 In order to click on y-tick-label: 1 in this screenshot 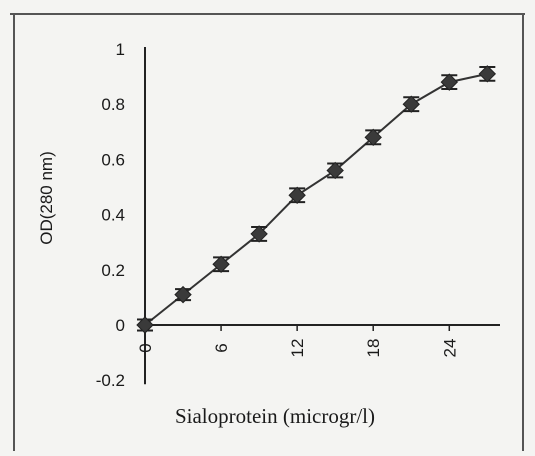, I will do `click(120, 49)`.